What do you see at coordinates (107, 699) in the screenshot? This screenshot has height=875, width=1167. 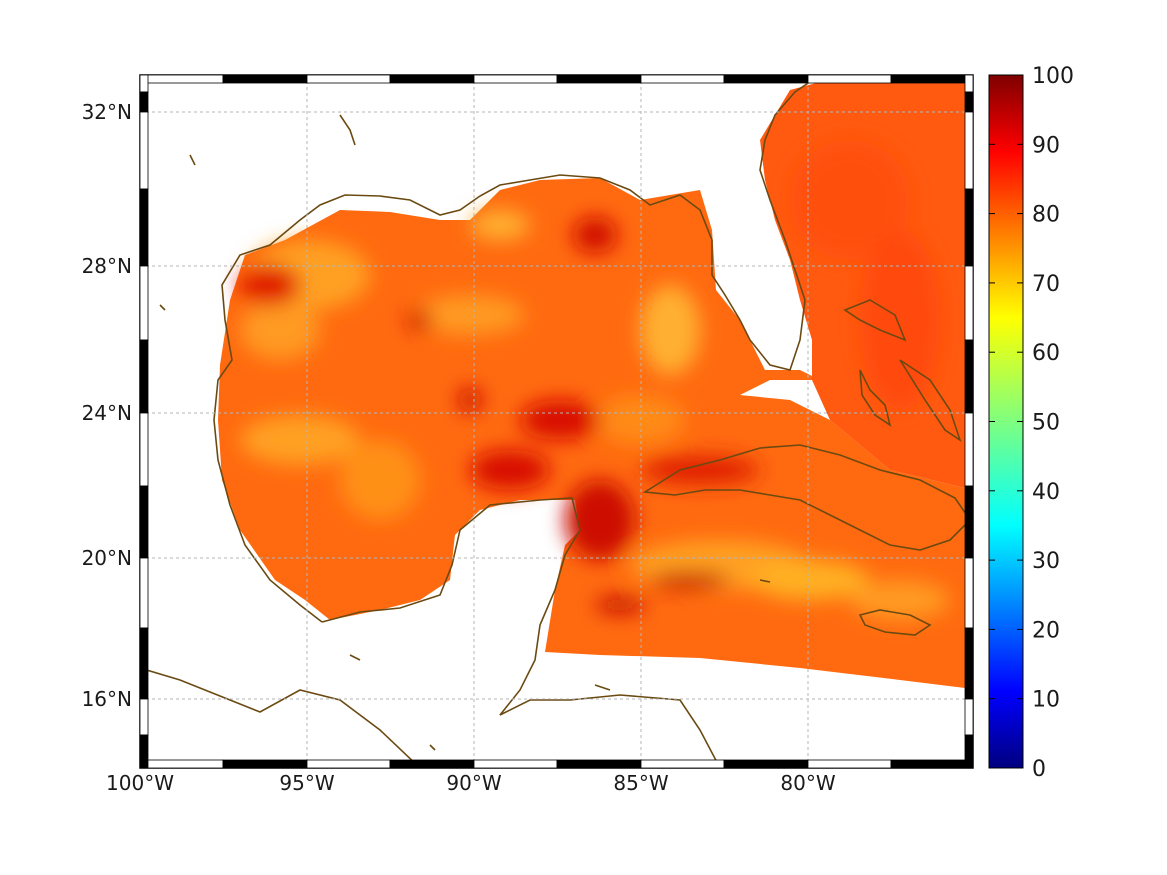 I see `y-tick-label: 16°N` at bounding box center [107, 699].